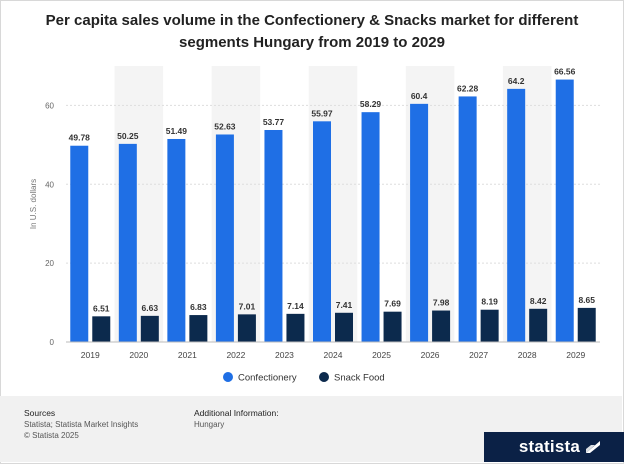  Describe the element at coordinates (52, 342) in the screenshot. I see `y-tick-label: 0` at that location.